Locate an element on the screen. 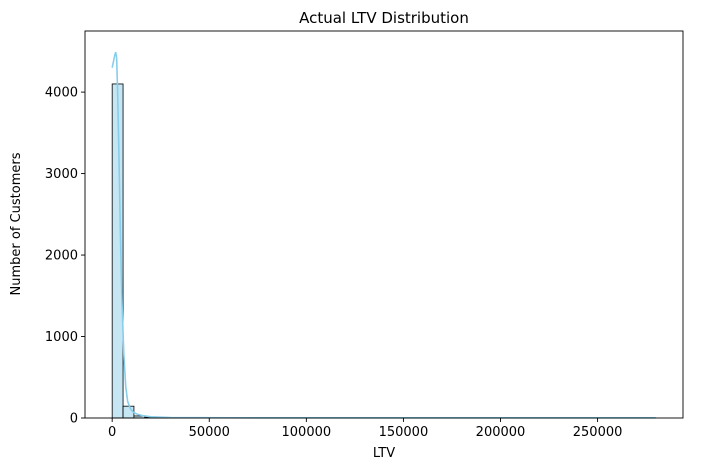  x-tick-label: 0 is located at coordinates (112, 432).